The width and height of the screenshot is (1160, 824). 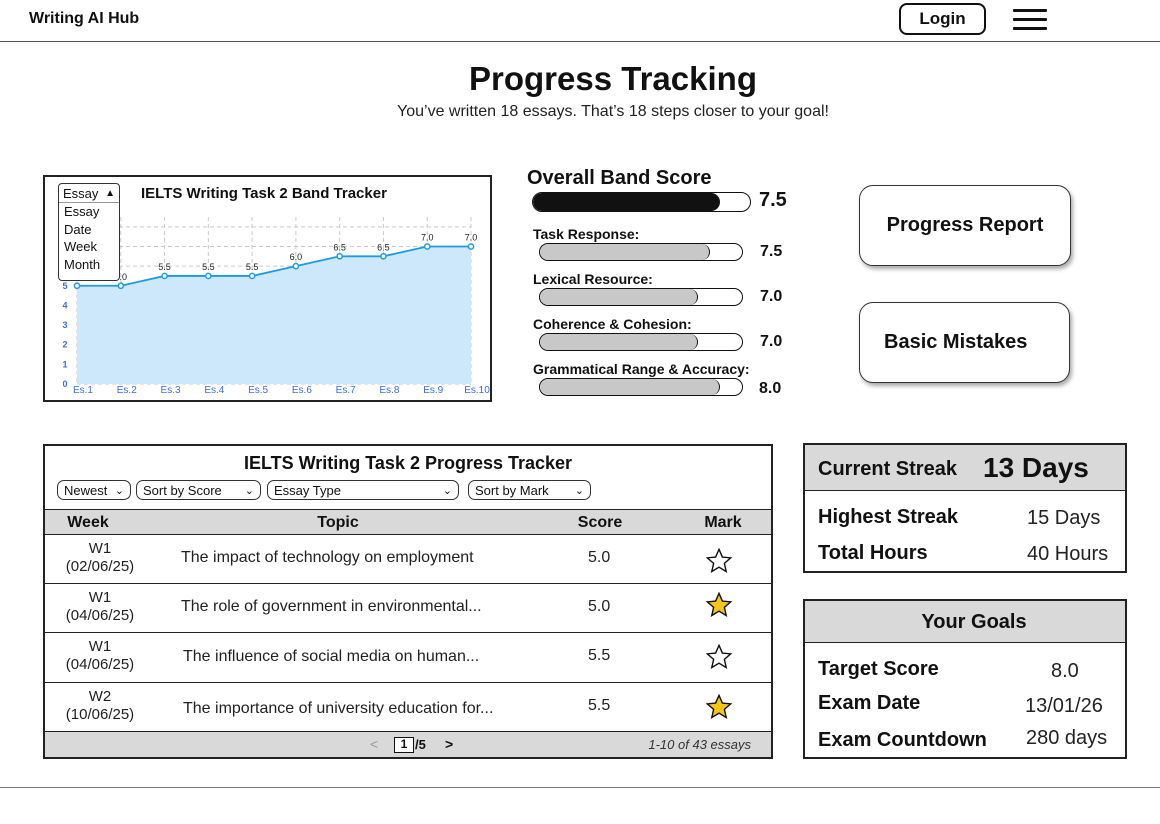 I want to click on sort-newest-select: Newest ⌄, so click(x=94, y=490).